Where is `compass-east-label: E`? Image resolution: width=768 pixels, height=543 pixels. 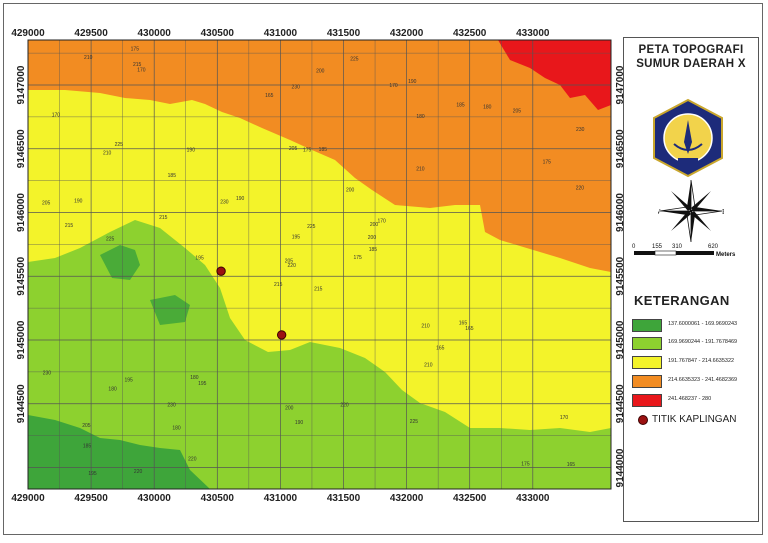 compass-east-label: E is located at coordinates (723, 212).